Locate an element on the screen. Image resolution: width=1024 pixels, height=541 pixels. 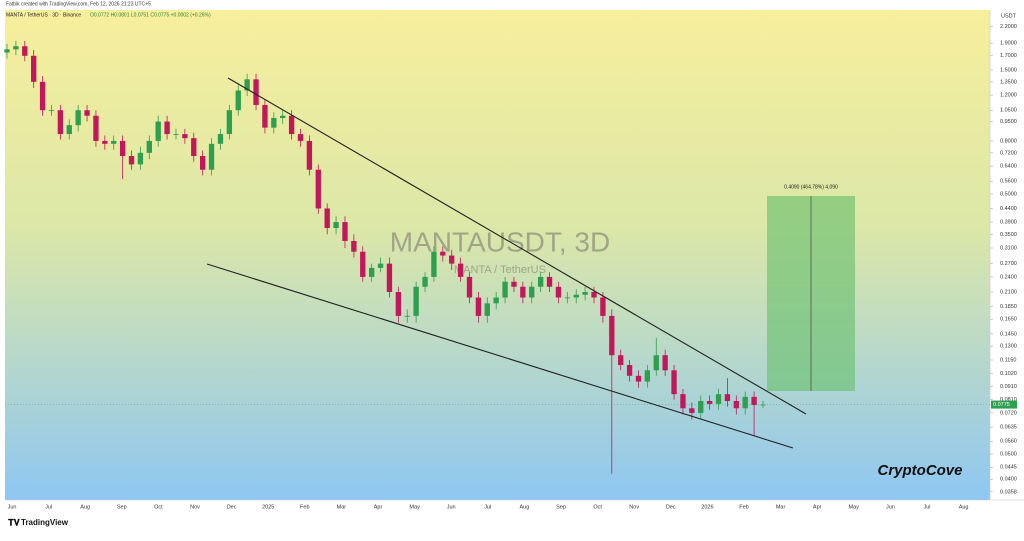
symbol: MANTA / TetherUS · 3D · Binance is located at coordinates (43, 15).